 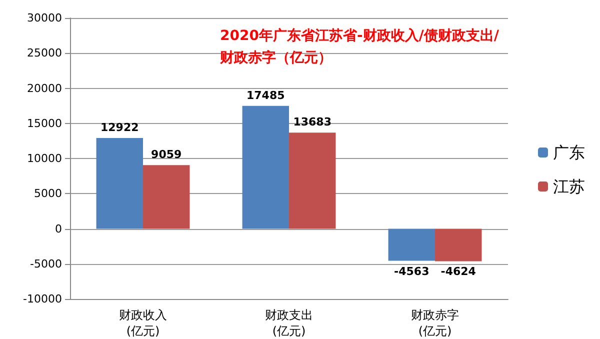 What do you see at coordinates (435, 323) in the screenshot?
I see `x-tick-label: 财政赤字 (亿元)` at bounding box center [435, 323].